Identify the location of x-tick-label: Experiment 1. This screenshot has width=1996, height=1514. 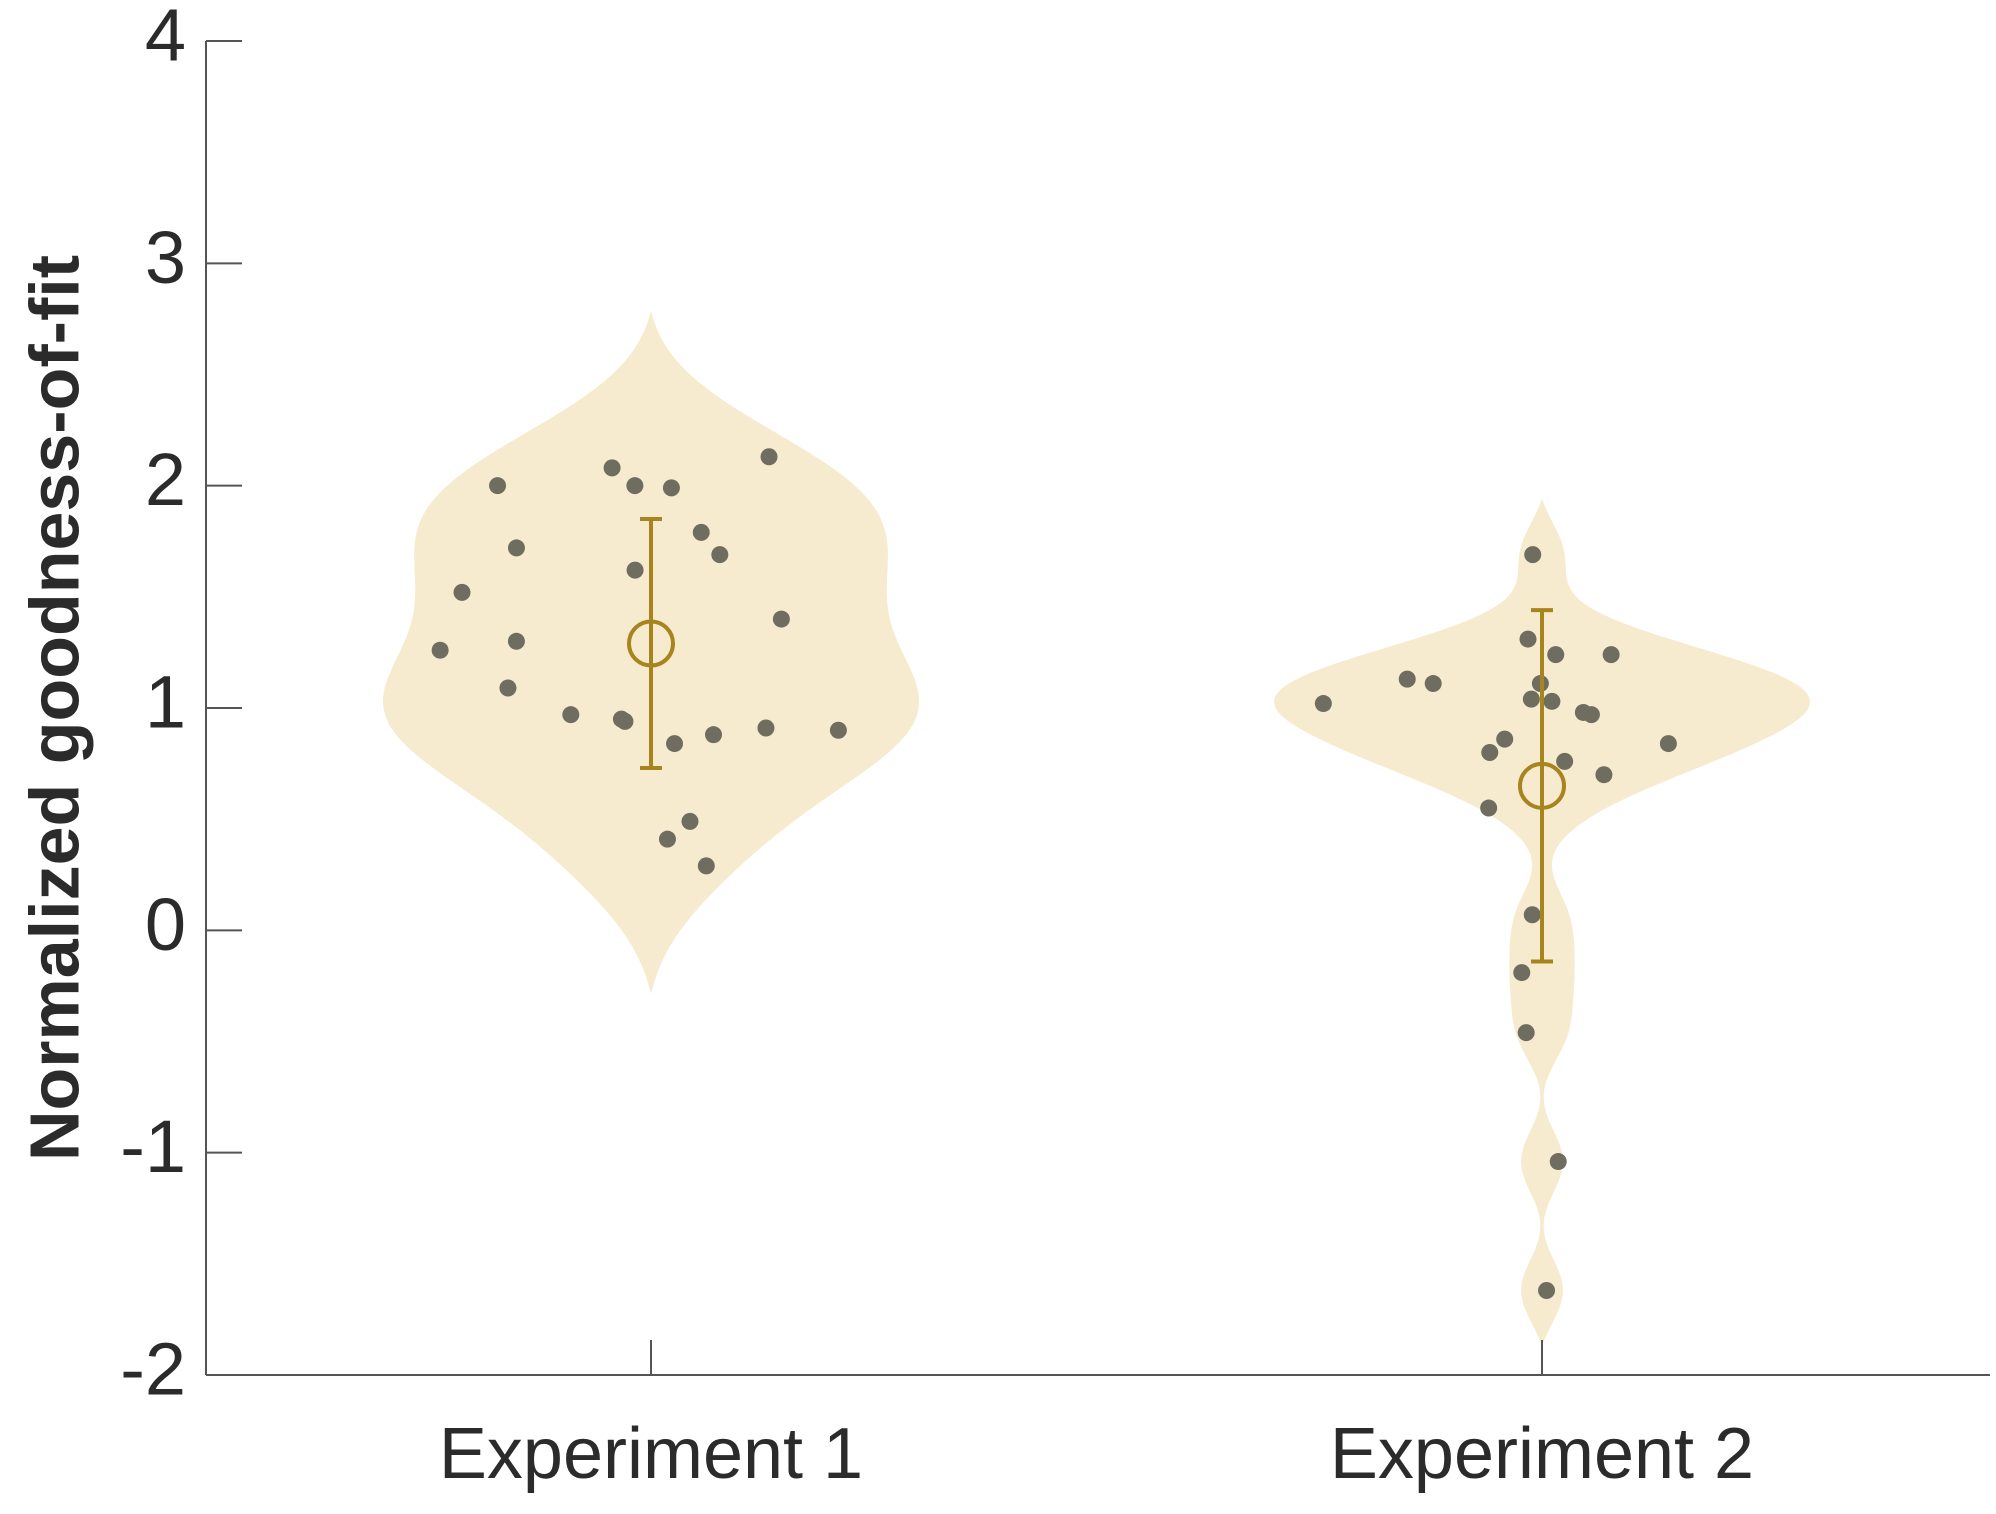
(651, 1454).